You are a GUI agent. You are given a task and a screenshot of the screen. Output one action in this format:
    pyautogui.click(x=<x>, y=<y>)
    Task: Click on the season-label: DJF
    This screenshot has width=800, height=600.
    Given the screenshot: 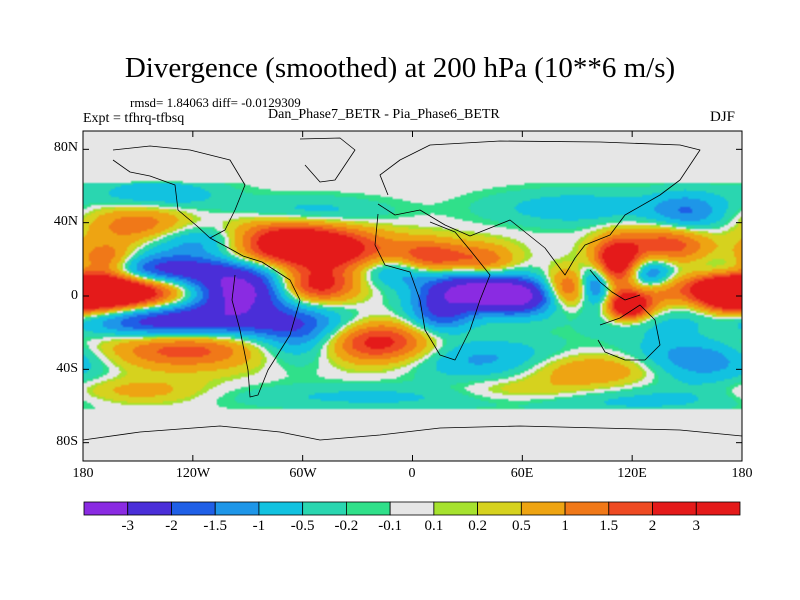 What is the action you would take?
    pyautogui.click(x=723, y=117)
    